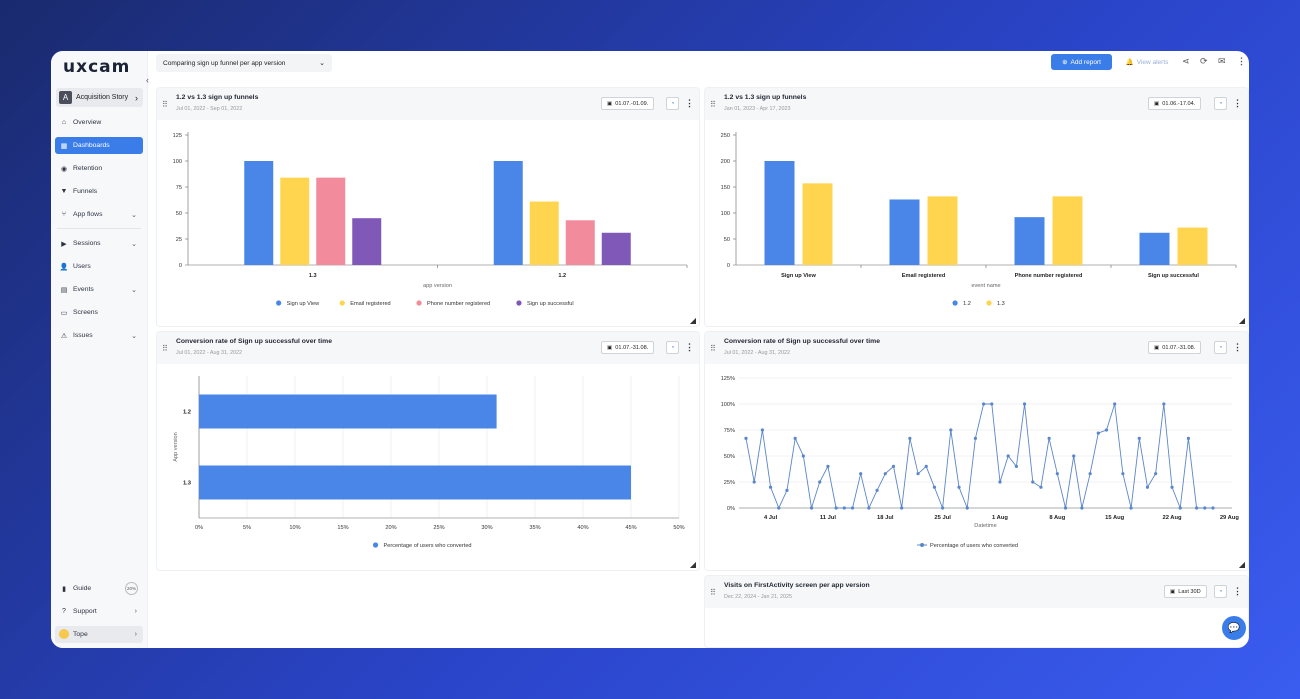  I want to click on sidebar-item-label: Issues, so click(83, 335).